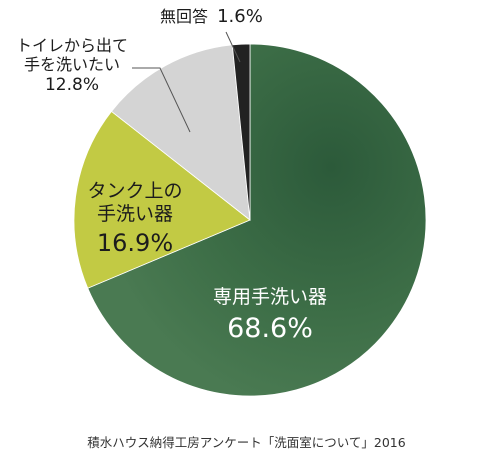  I want to click on slice-tank, so click(162, 199).